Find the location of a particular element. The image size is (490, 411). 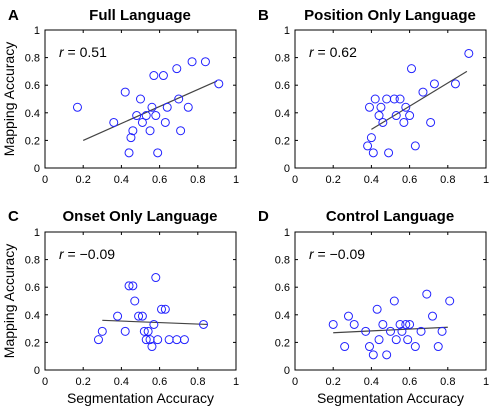

panel-title: Position Only Language is located at coordinates (390, 15).